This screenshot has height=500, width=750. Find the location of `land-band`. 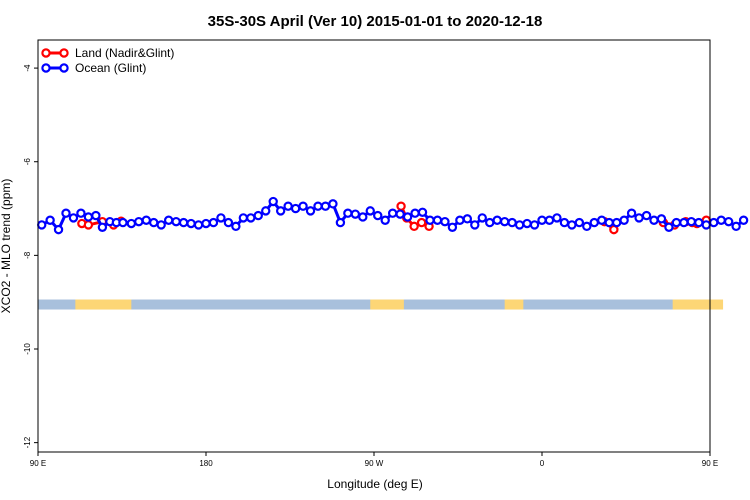

land-band is located at coordinates (381, 304).